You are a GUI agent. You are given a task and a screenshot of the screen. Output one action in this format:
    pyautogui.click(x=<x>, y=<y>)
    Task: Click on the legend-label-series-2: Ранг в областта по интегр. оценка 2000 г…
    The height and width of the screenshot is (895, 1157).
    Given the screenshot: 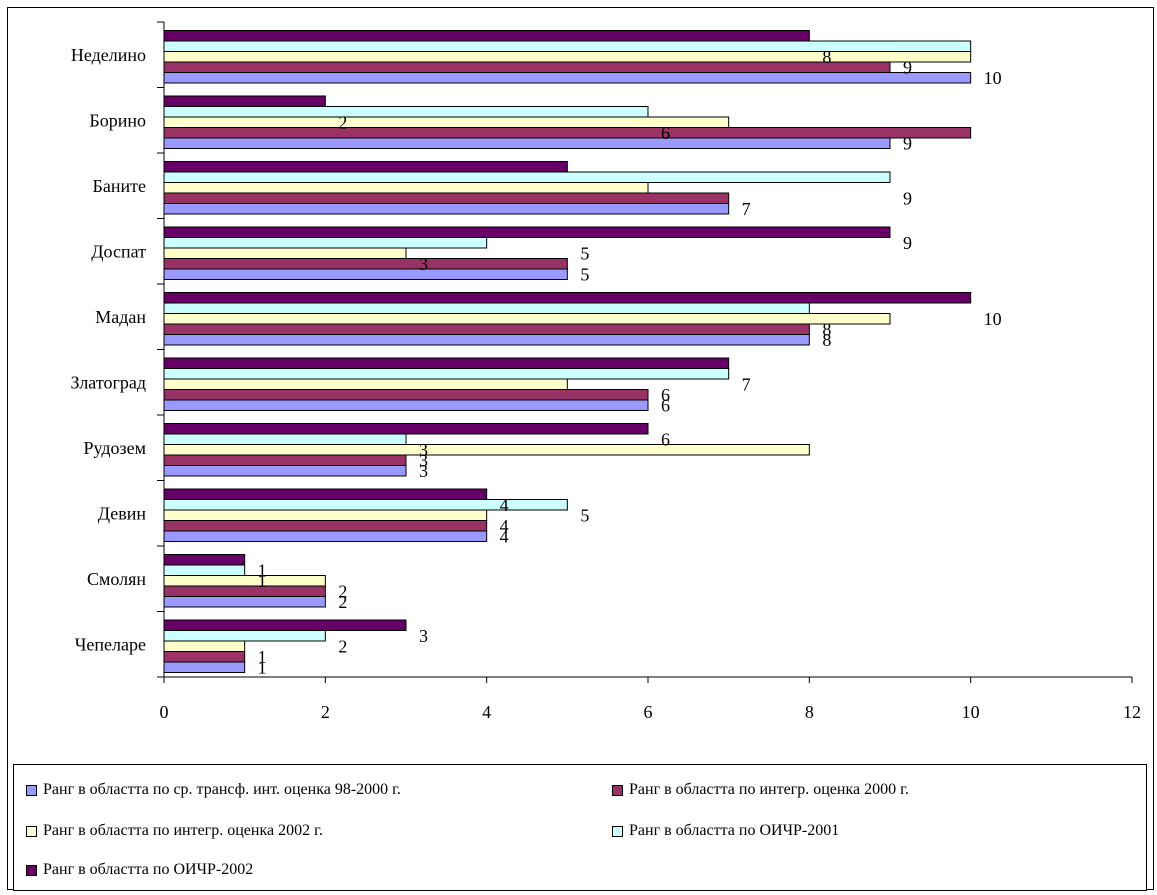 What is the action you would take?
    pyautogui.click(x=769, y=789)
    